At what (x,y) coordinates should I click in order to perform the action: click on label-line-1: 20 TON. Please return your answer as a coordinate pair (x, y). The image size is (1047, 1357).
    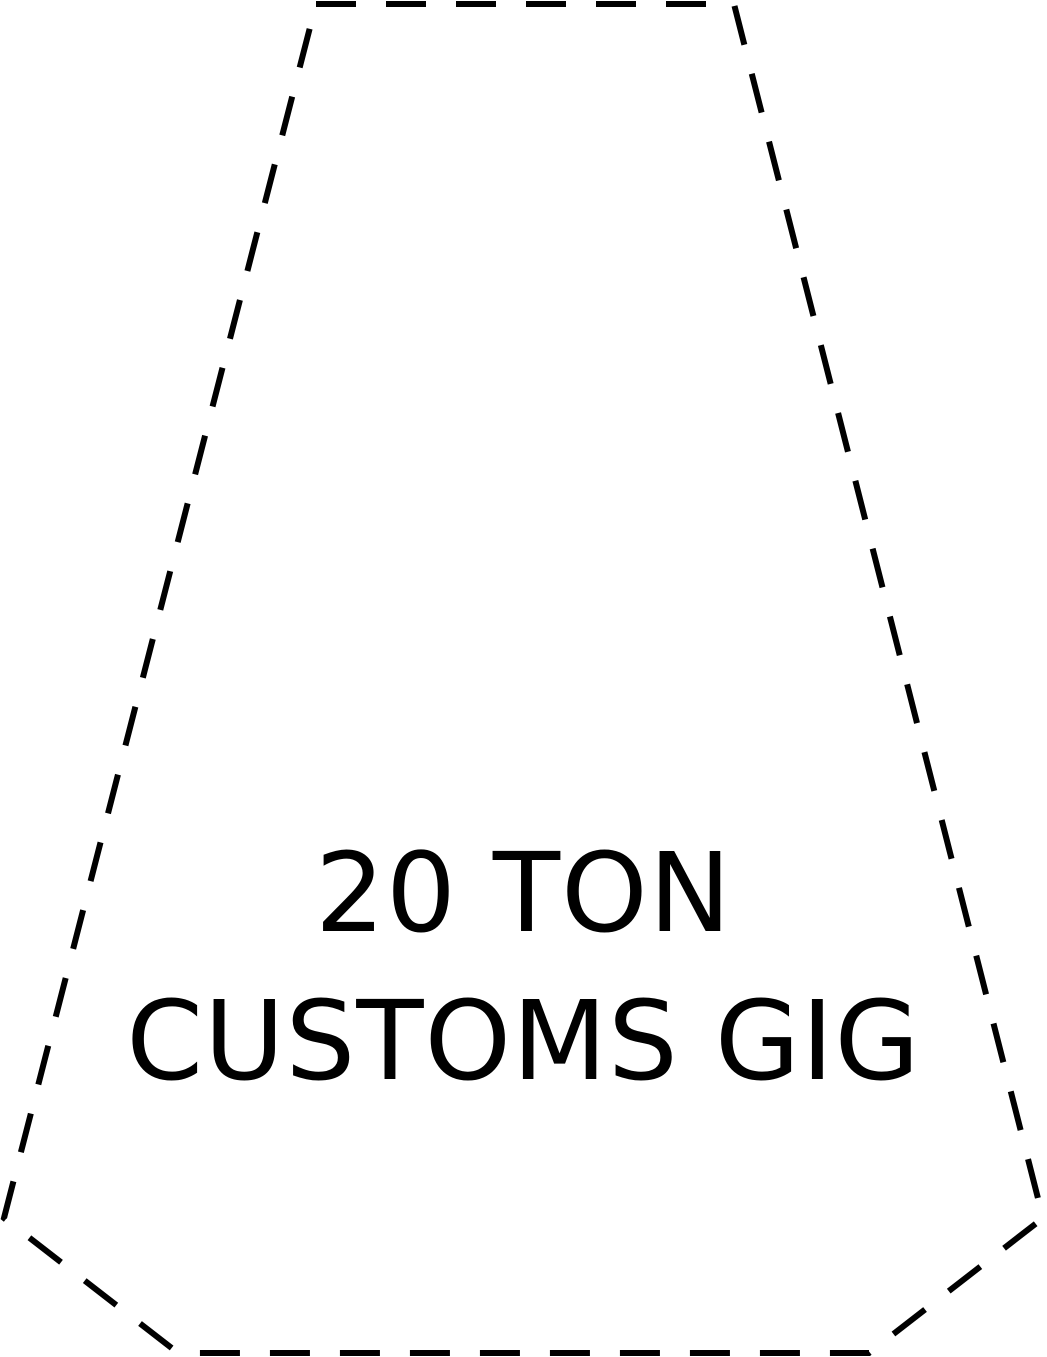
    Looking at the image, I should click on (523, 893).